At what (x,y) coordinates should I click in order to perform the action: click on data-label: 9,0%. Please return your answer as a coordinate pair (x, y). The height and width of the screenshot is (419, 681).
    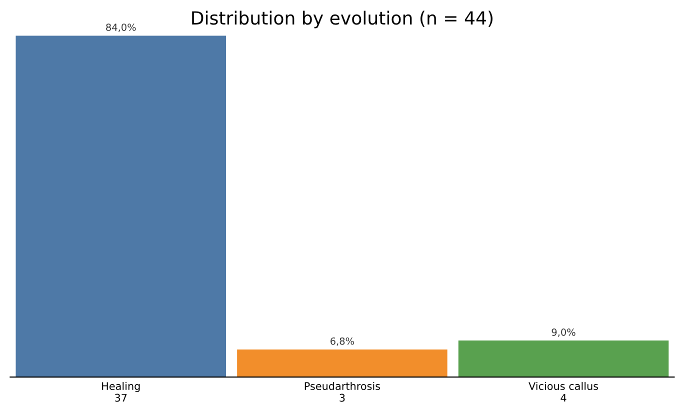
    Looking at the image, I should click on (564, 332).